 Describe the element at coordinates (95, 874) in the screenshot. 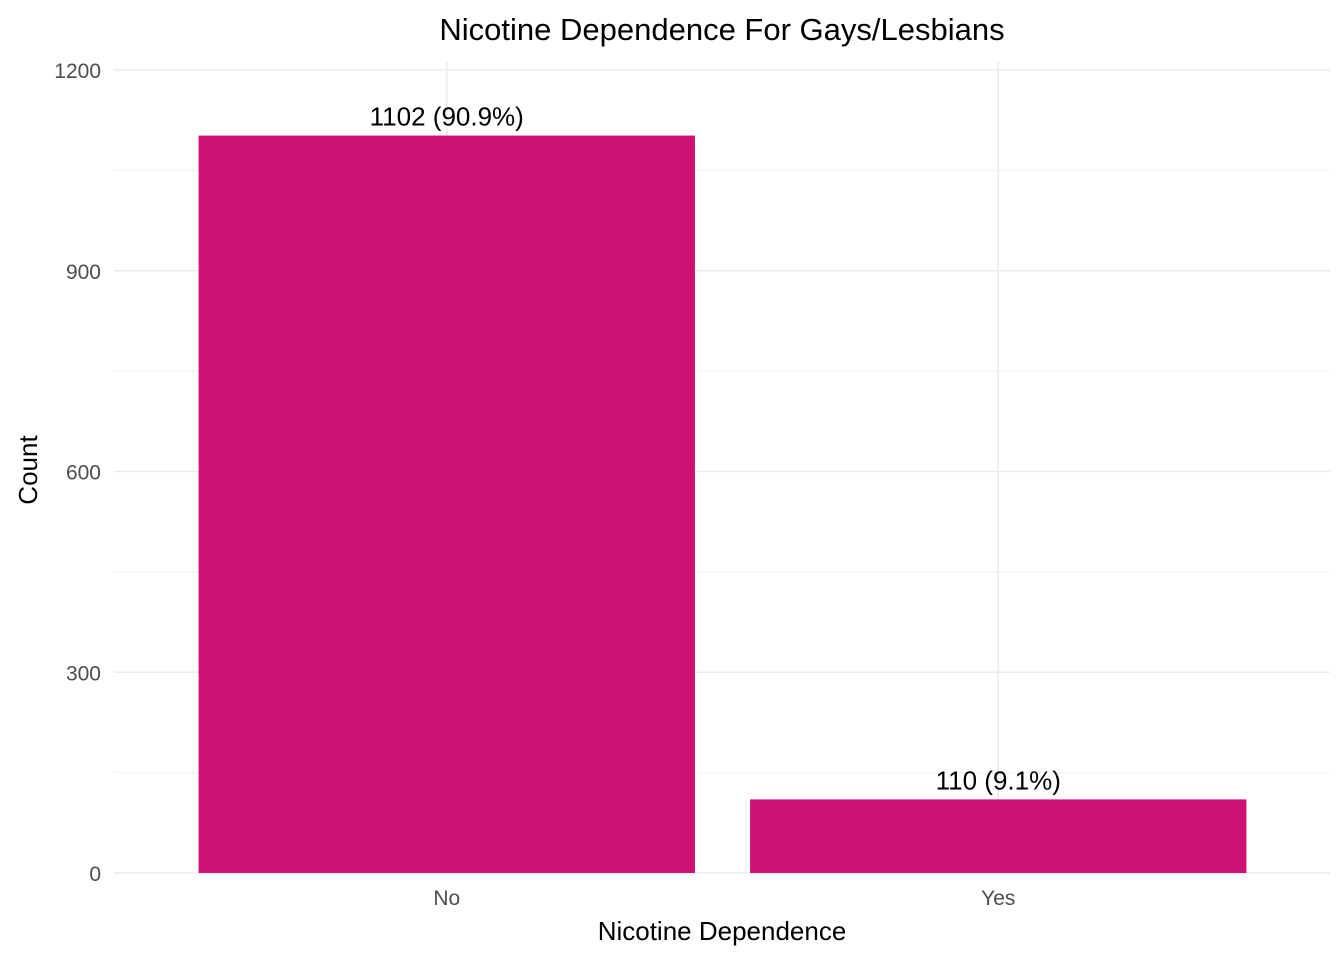

I see `y-tick-label: 0` at that location.